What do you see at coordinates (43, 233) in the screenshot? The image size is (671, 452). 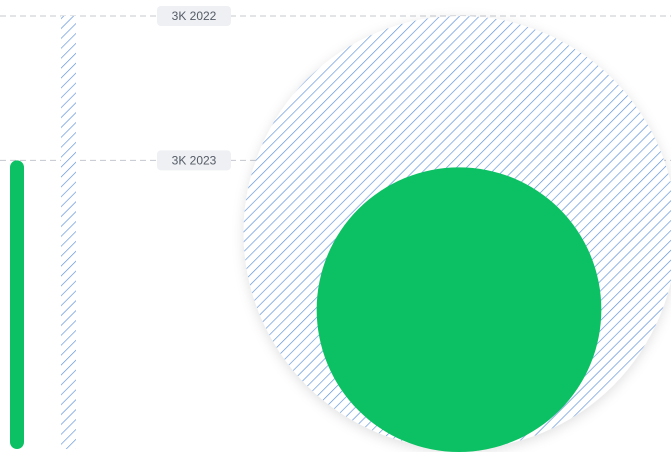 I see `bar-series` at bounding box center [43, 233].